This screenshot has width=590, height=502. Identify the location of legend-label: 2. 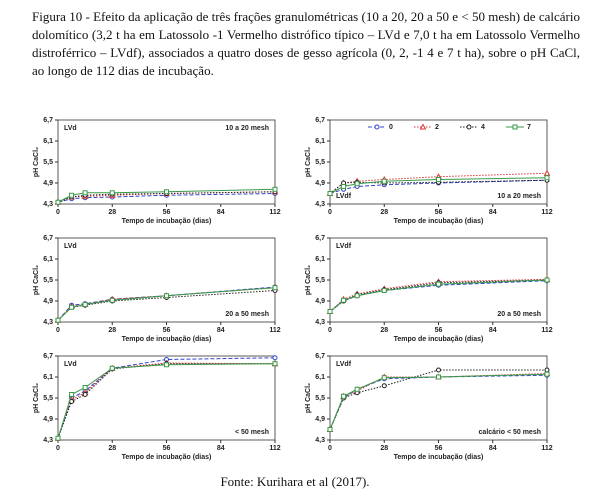
(437, 127).